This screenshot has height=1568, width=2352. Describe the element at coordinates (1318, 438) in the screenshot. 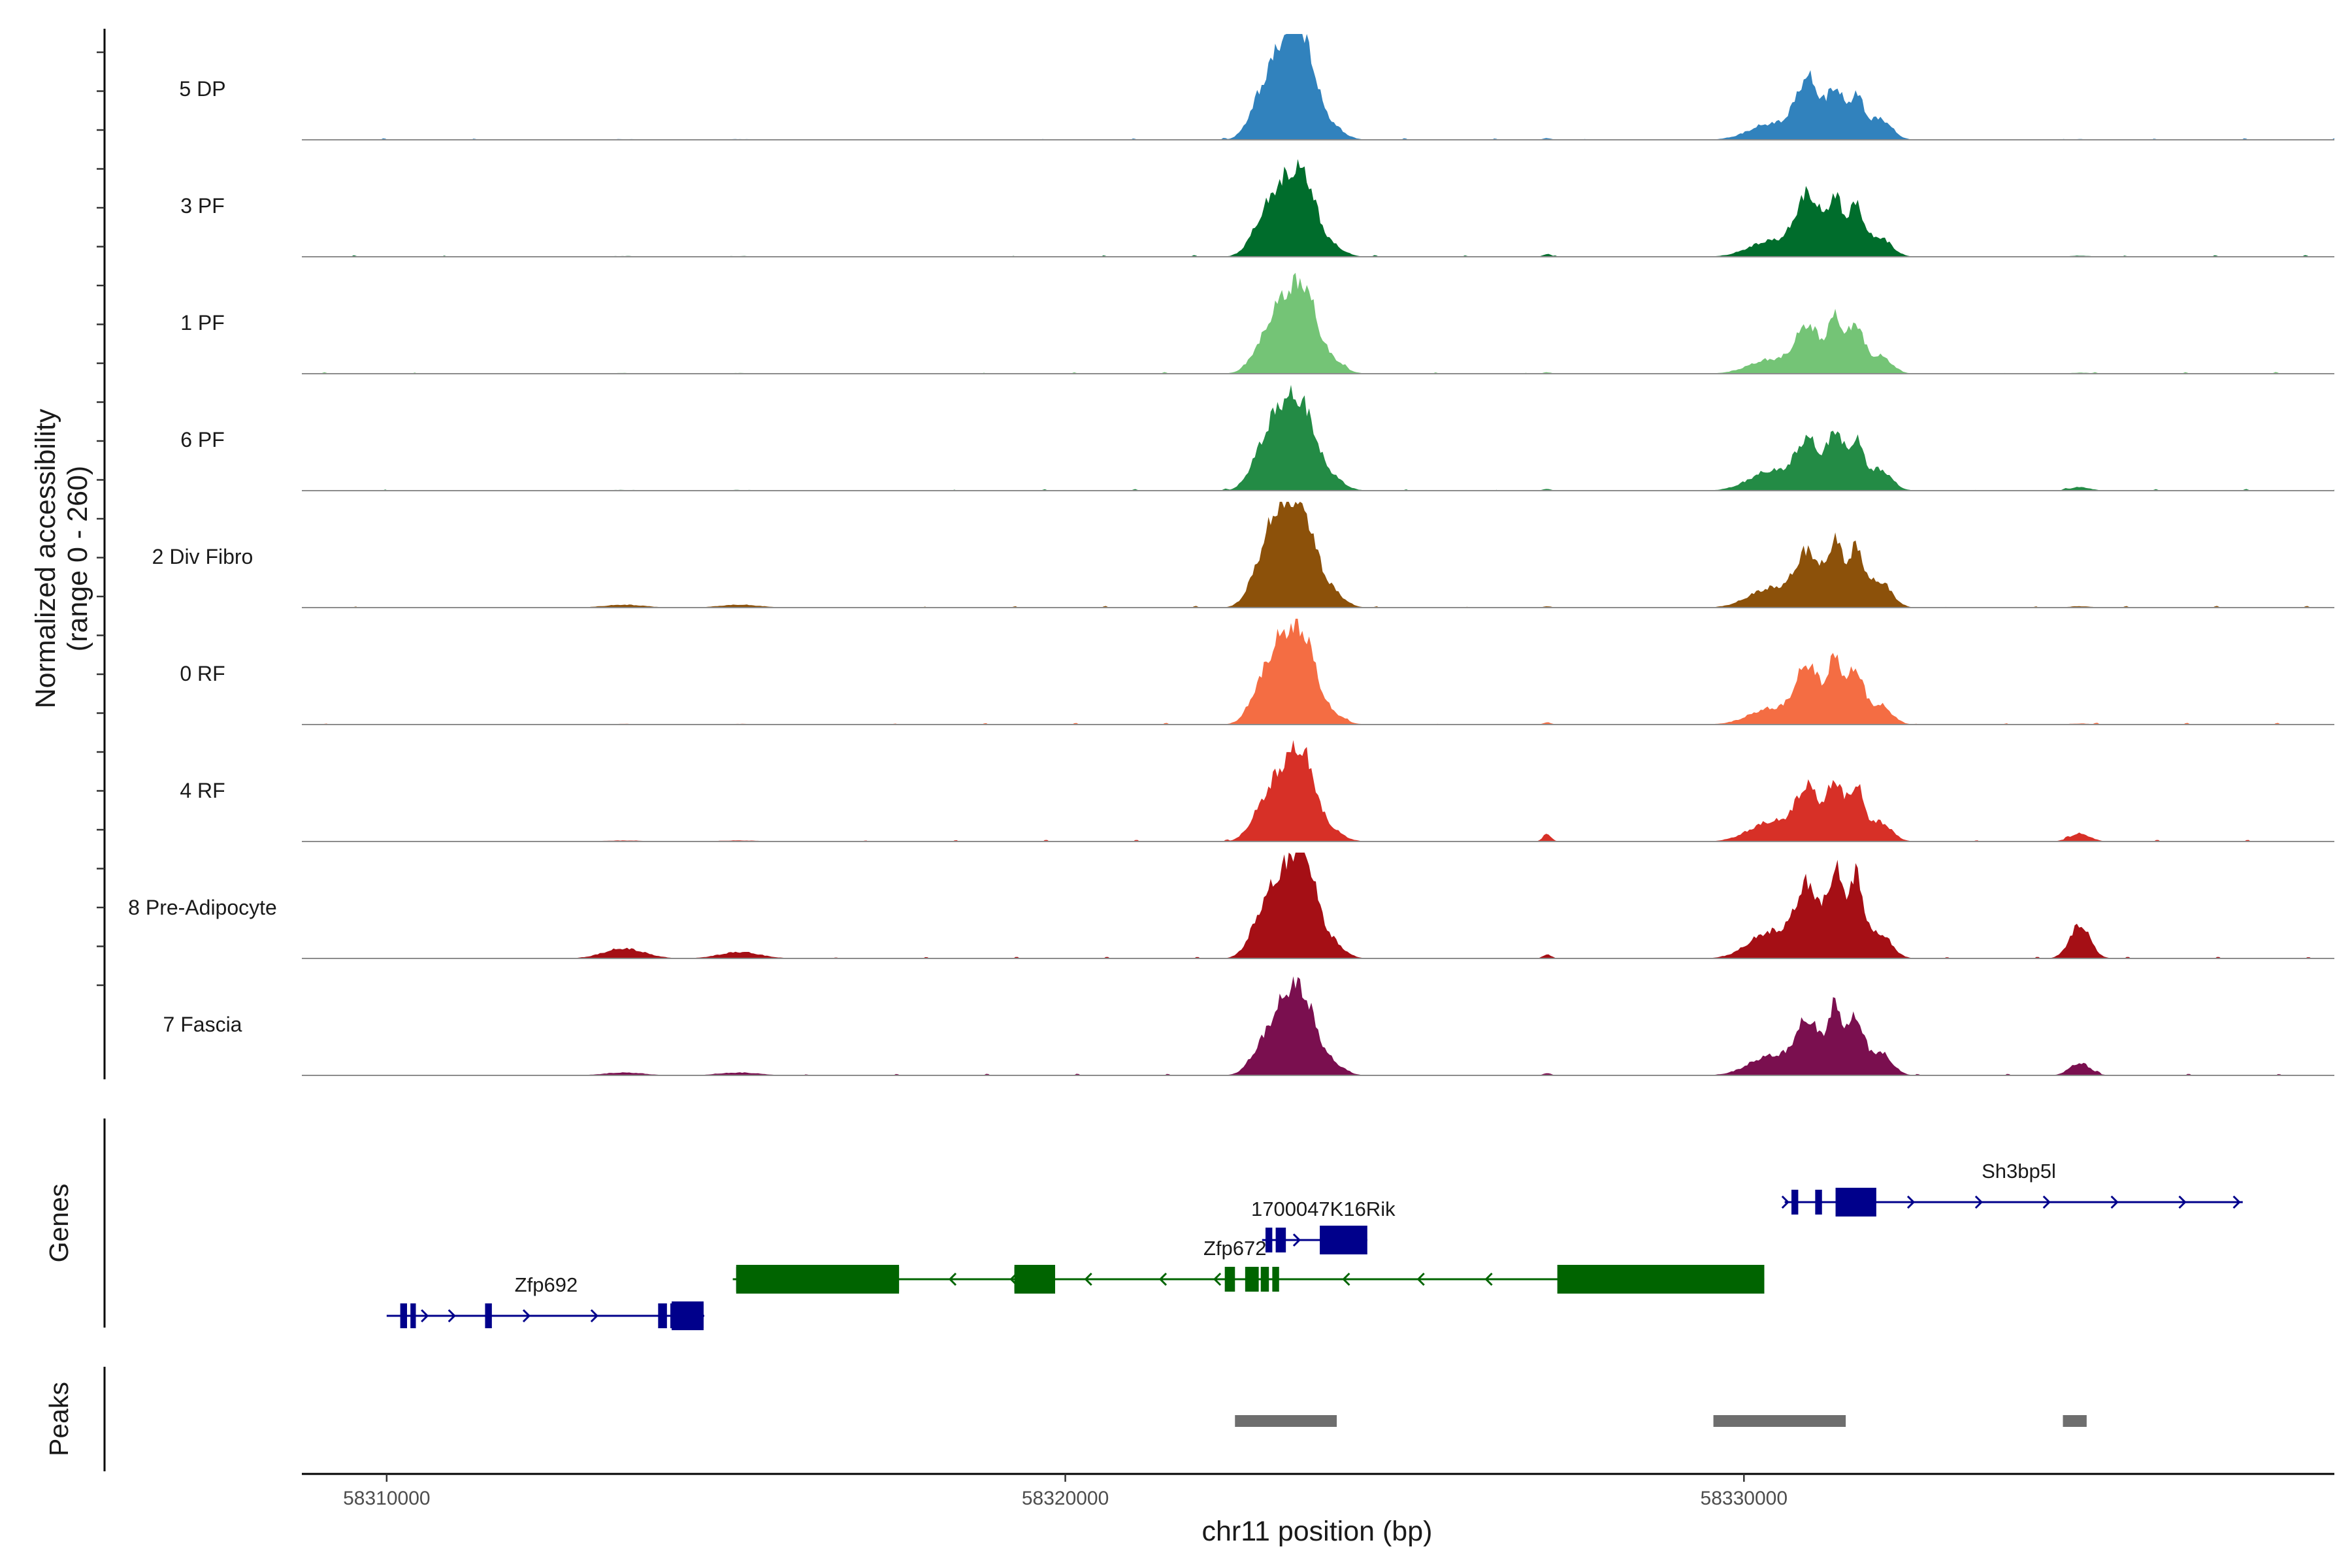

I see `coverage-area-6-pf` at that location.